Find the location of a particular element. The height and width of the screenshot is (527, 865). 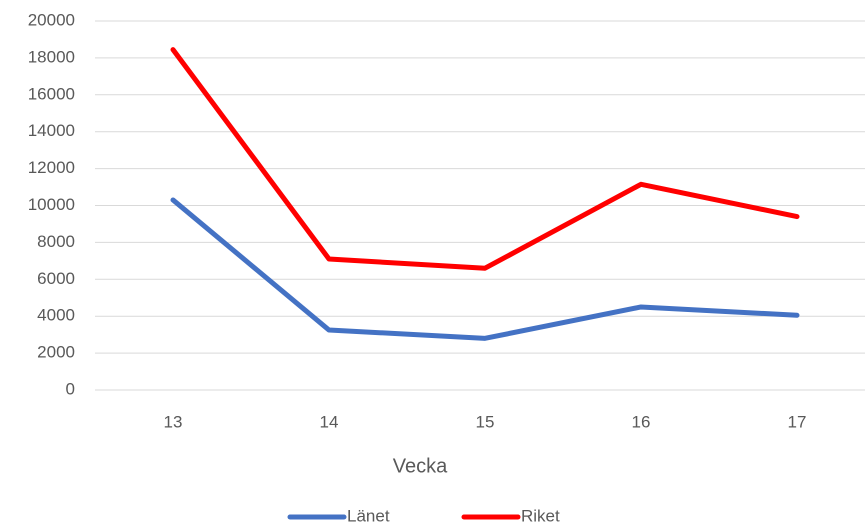

x-tick-label: 13 is located at coordinates (173, 421).